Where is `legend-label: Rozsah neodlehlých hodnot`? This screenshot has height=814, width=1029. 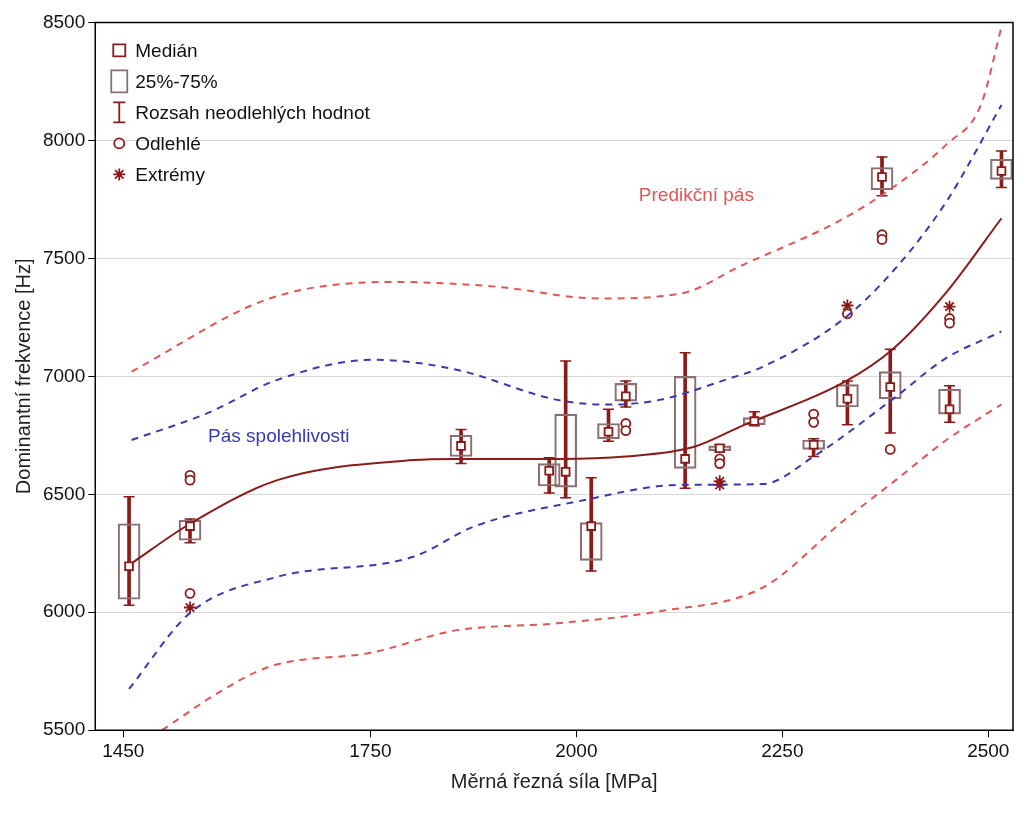
legend-label: Rozsah neodlehlých hodnot is located at coordinates (253, 112).